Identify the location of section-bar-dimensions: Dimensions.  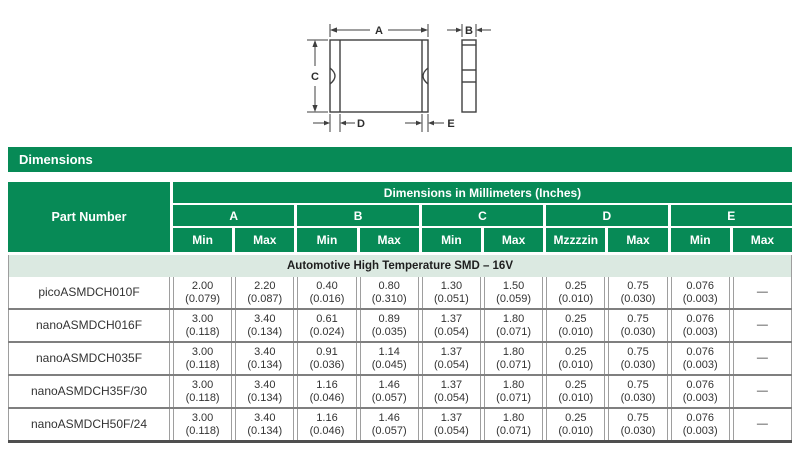
(400, 159).